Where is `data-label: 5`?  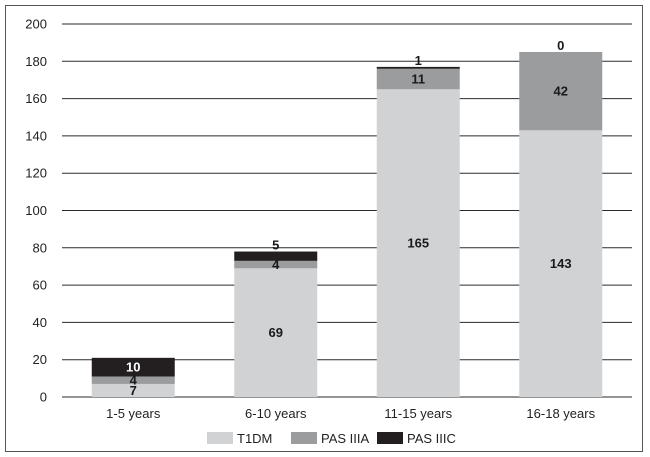 data-label: 5 is located at coordinates (275, 245).